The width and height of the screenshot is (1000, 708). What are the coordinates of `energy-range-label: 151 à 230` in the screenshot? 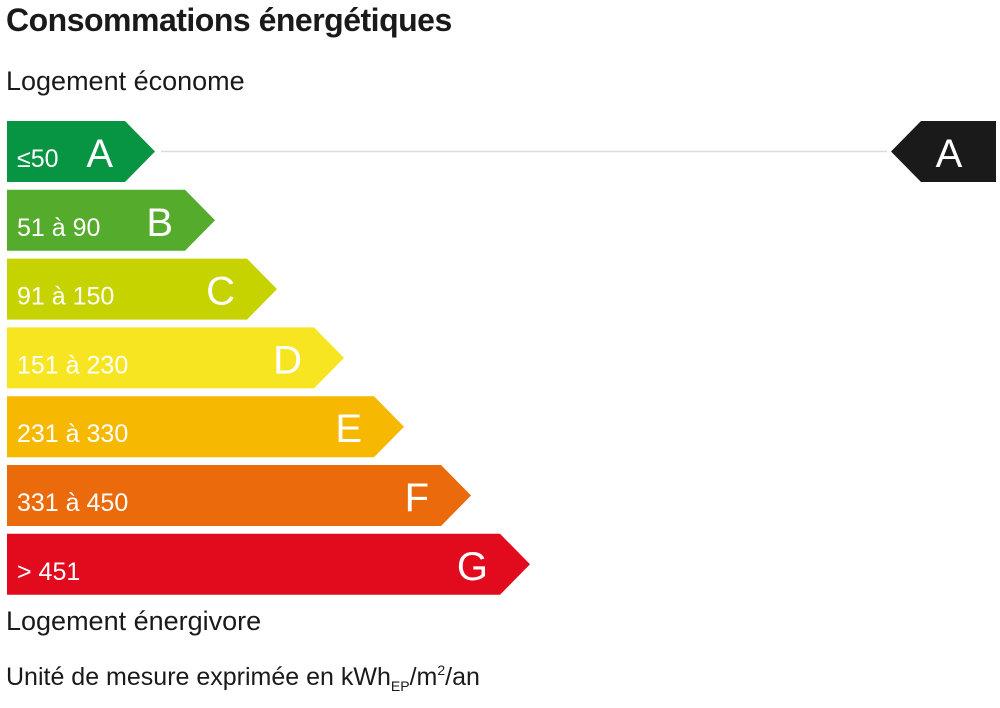 It's located at (72, 365).